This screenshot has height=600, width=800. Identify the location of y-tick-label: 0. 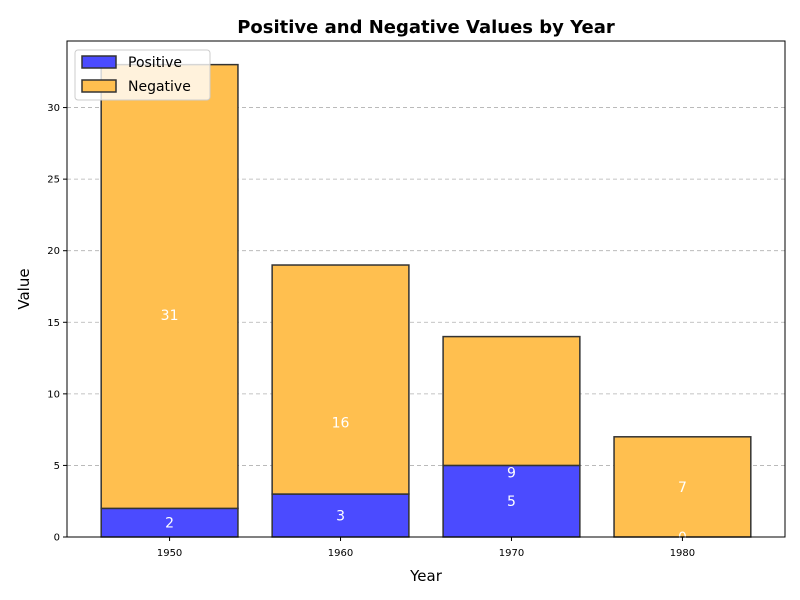
(57, 538).